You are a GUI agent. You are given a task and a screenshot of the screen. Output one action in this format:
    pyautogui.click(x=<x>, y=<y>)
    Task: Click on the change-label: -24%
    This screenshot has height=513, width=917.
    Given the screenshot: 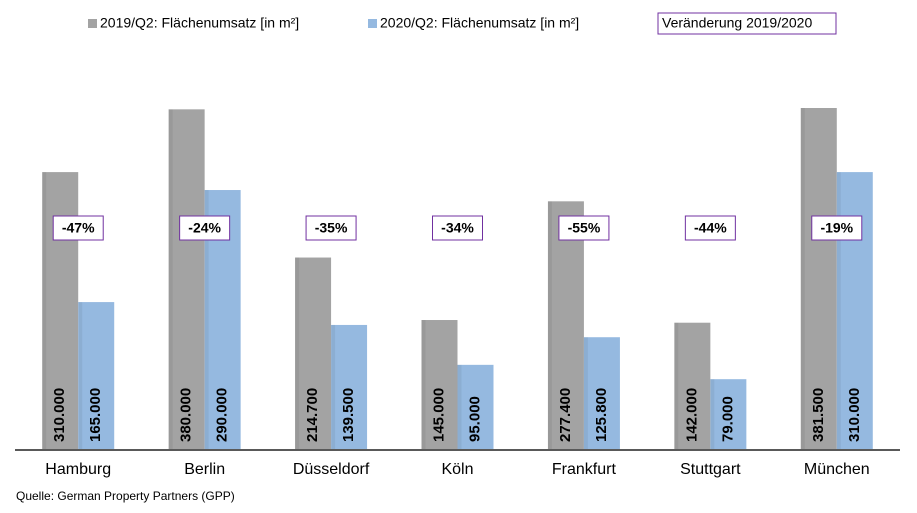 What is the action you would take?
    pyautogui.click(x=204, y=228)
    